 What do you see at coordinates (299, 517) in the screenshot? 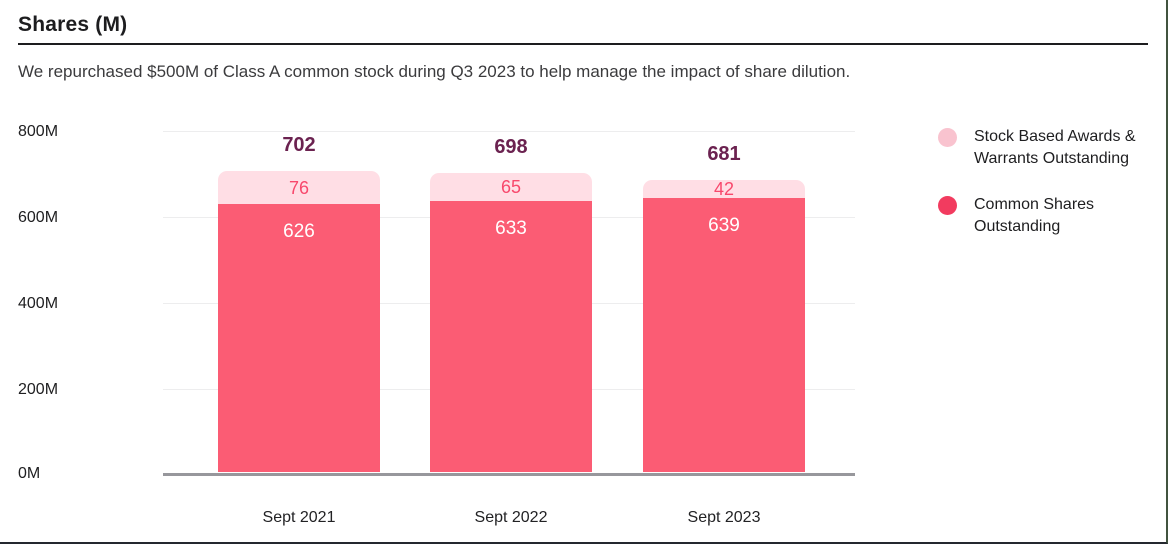
I see `x-label-sept-2021: Sept 2021` at bounding box center [299, 517].